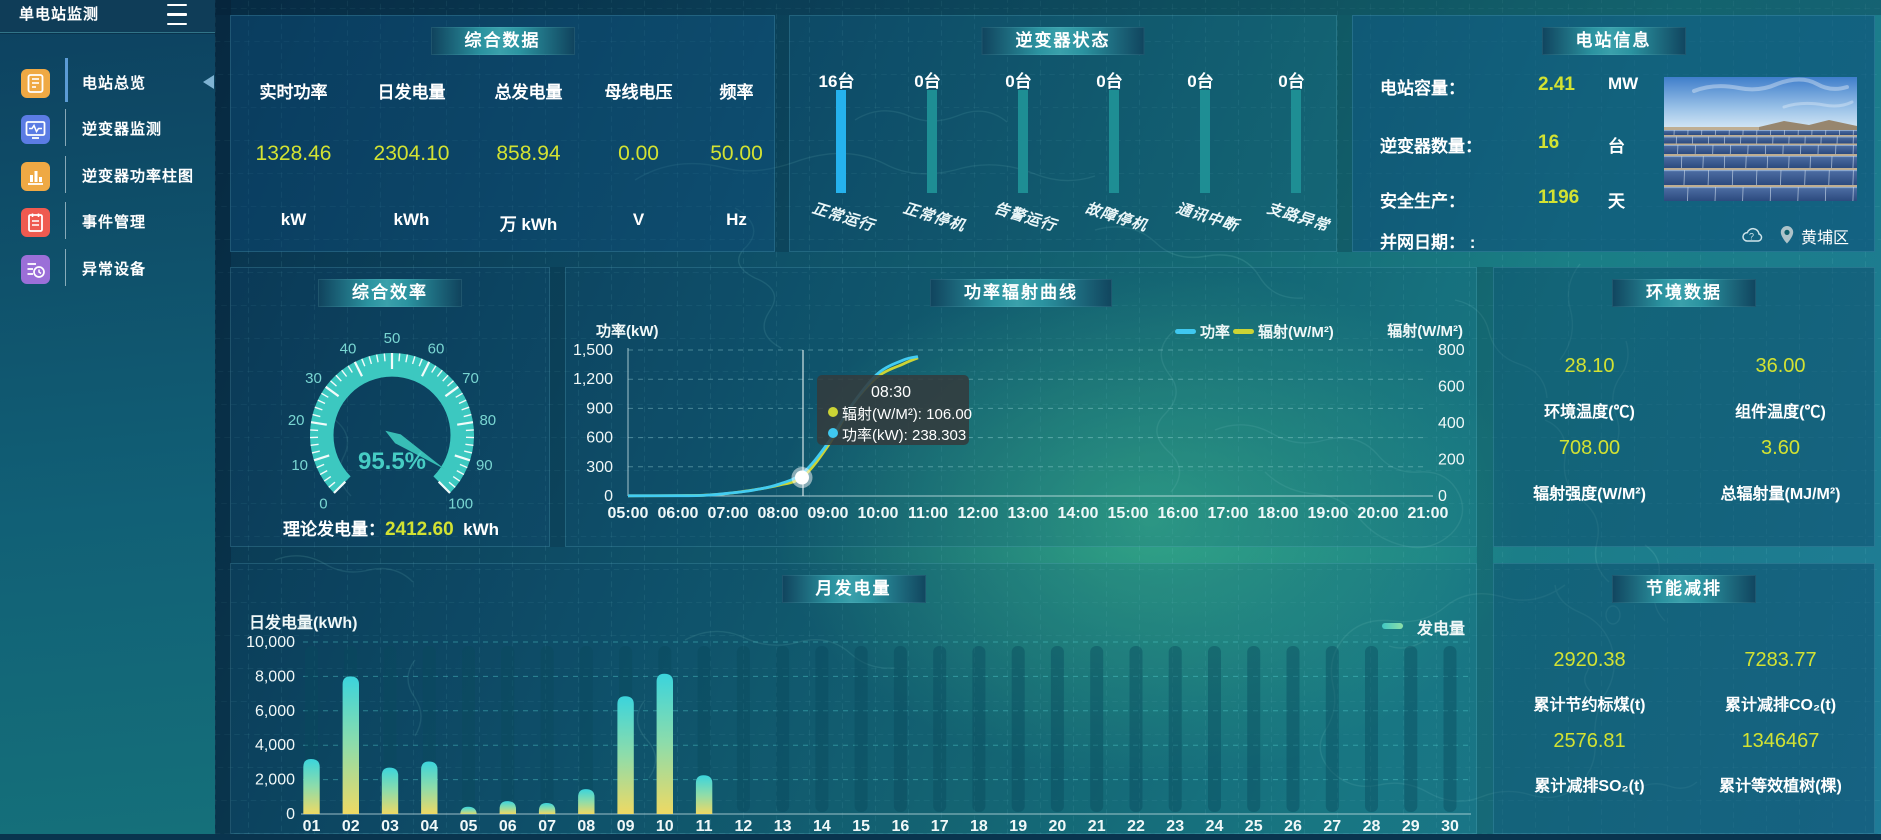 The height and width of the screenshot is (840, 1881). I want to click on svg-text: 25, so click(1254, 826).